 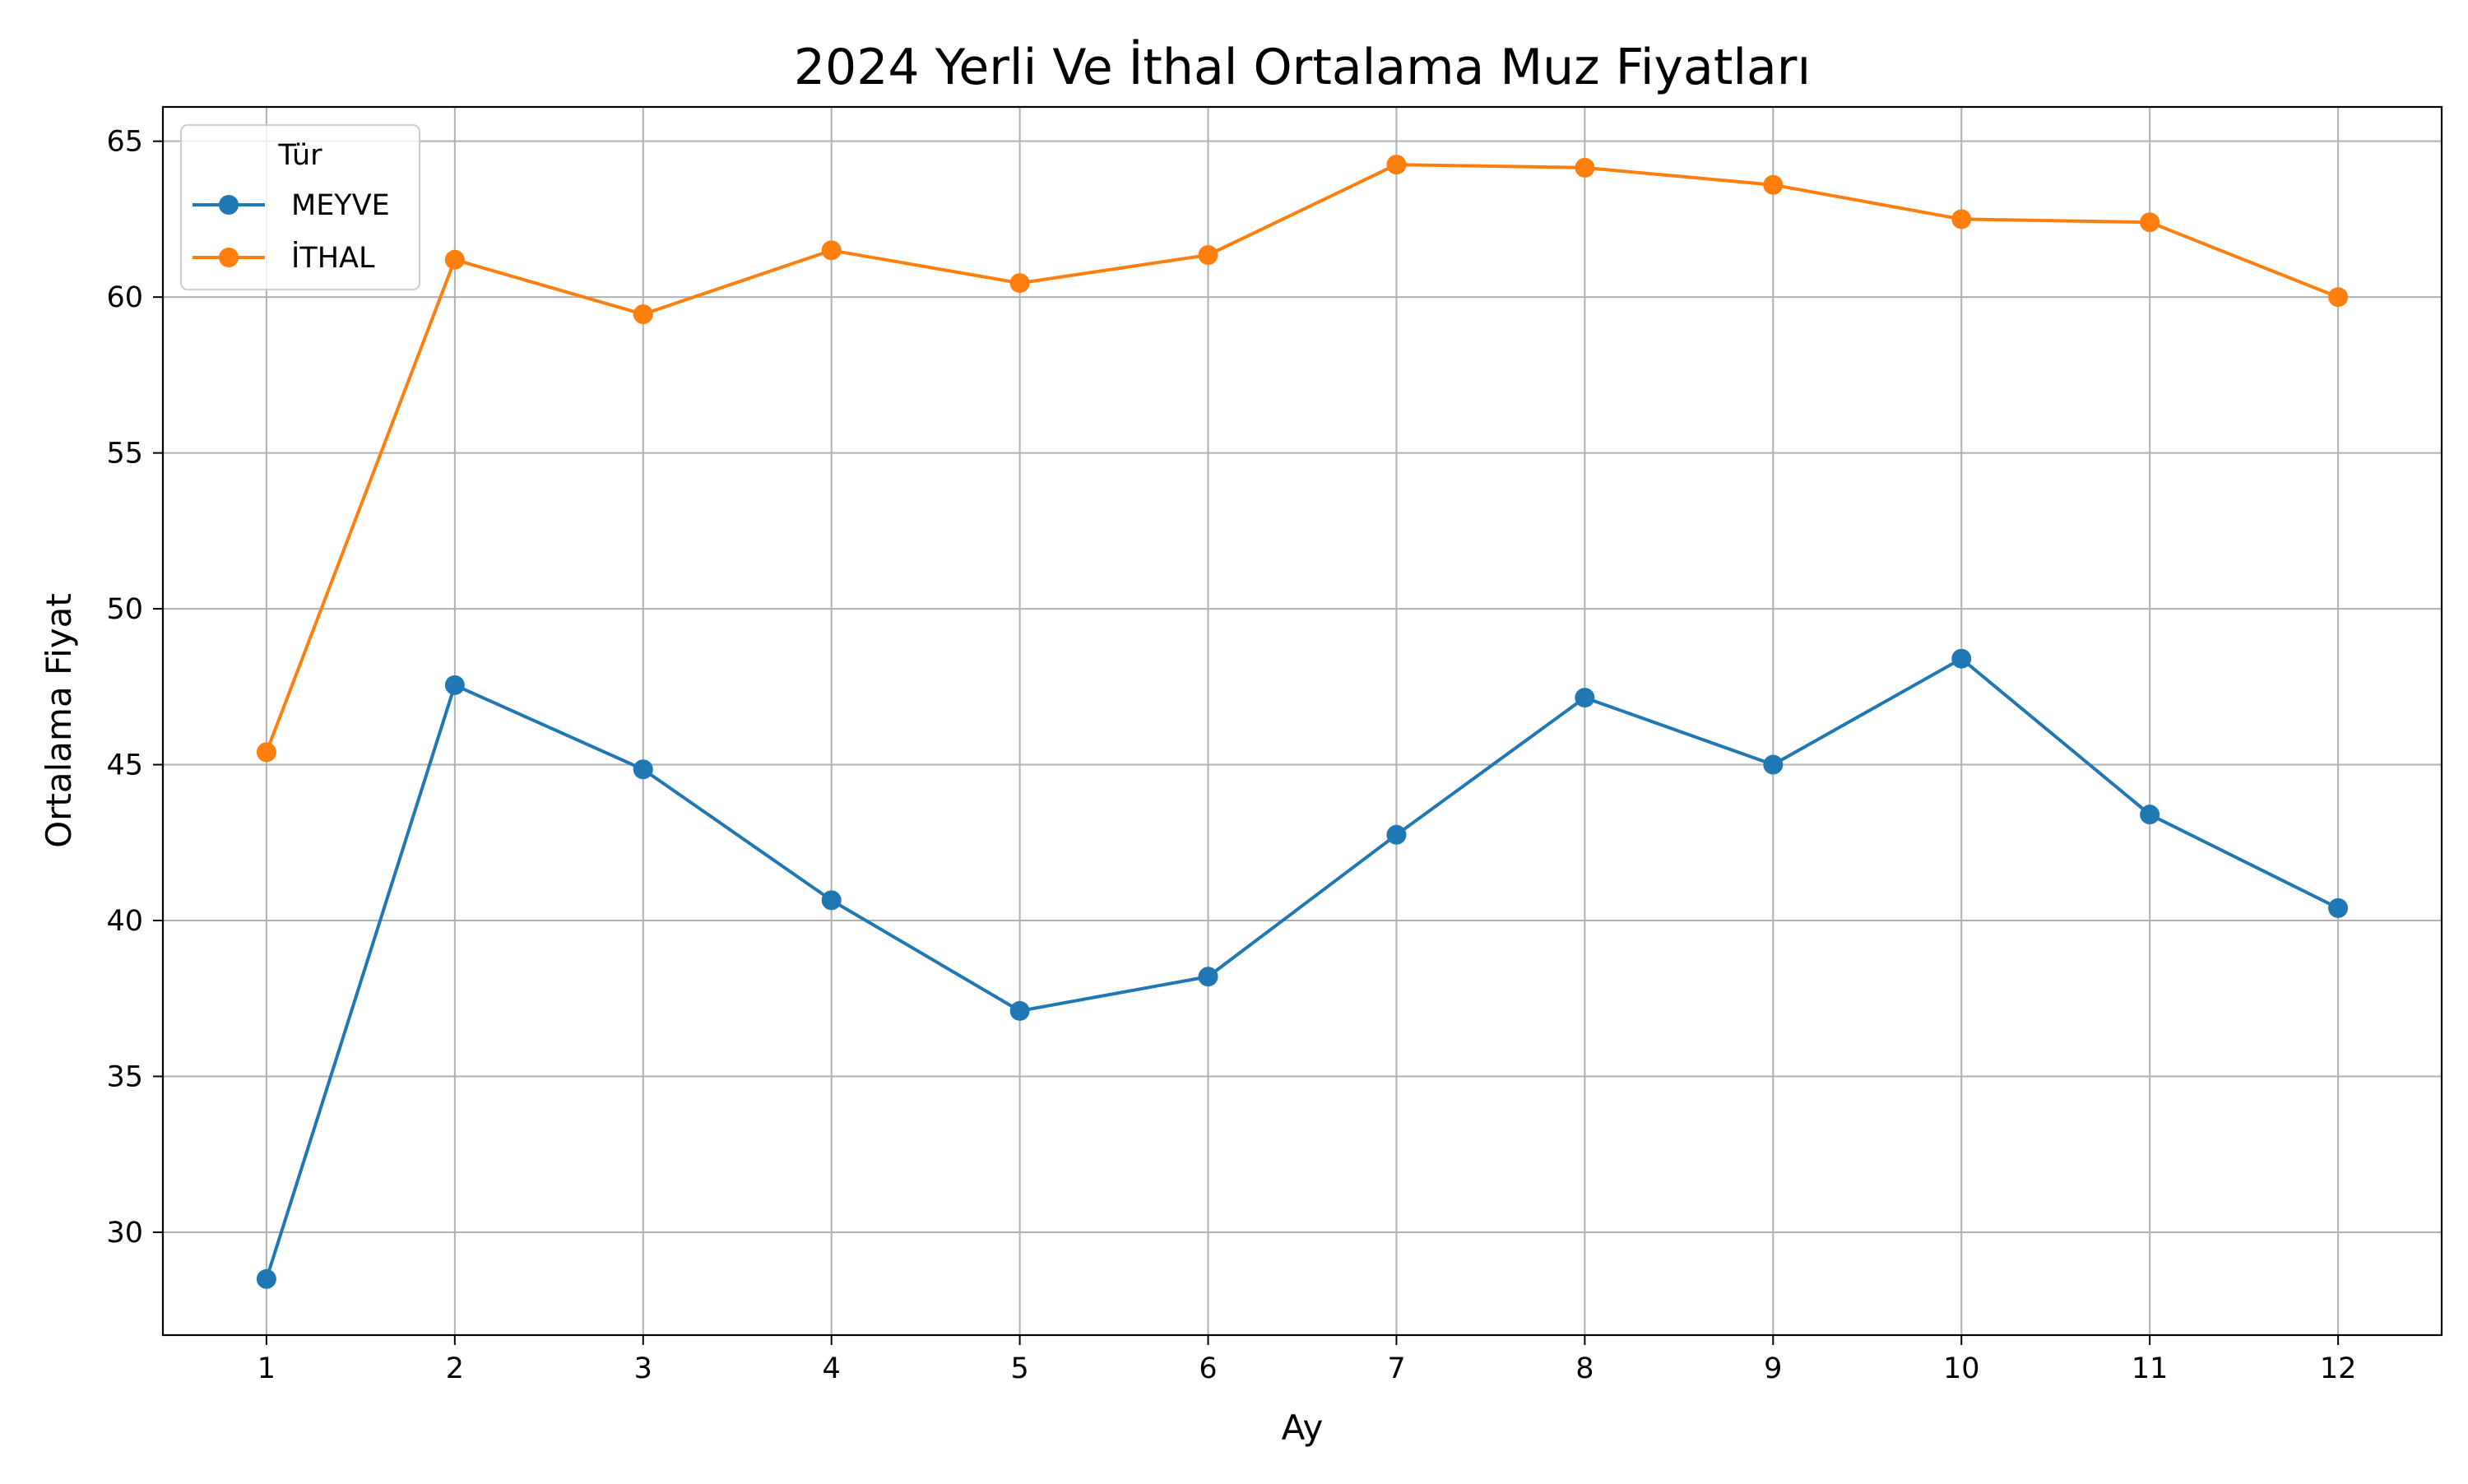 I want to click on y-axis-label: Ortalama Fiyat, so click(x=59, y=720).